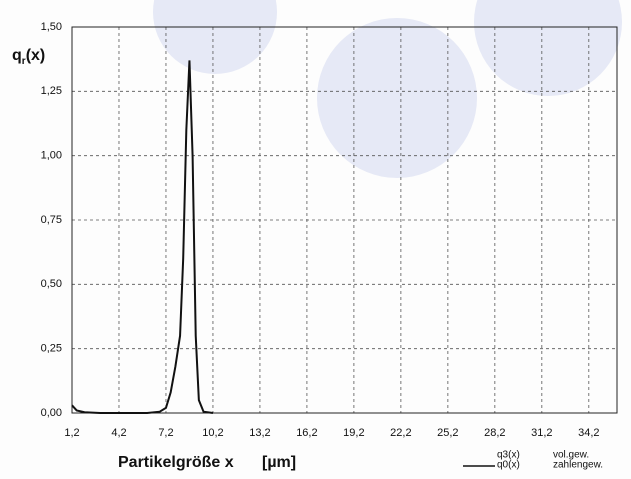 The image size is (631, 479). I want to click on x-tick-label: 19,2, so click(353, 433).